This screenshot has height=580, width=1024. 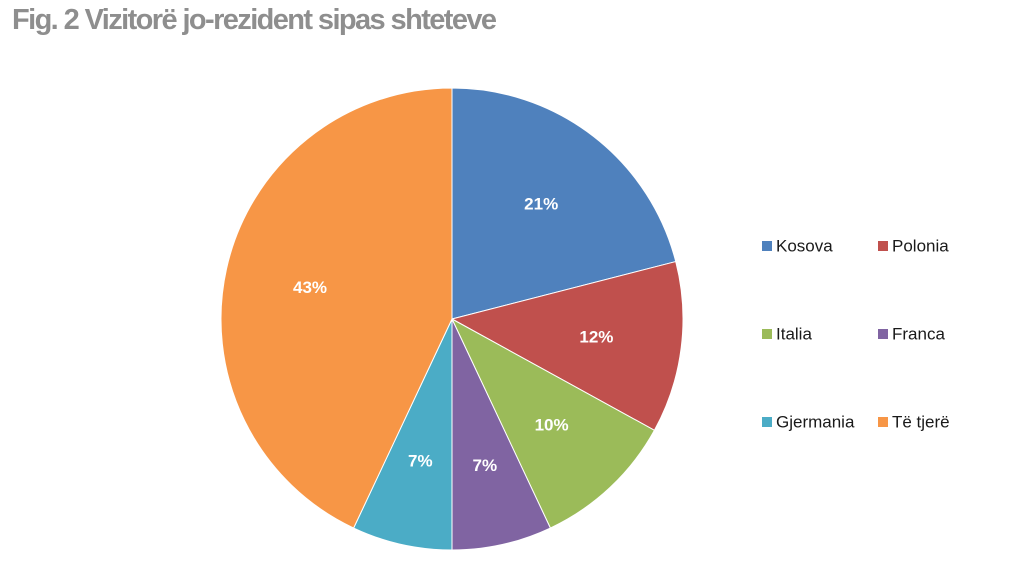 I want to click on data-label-italia: 10%, so click(x=552, y=425).